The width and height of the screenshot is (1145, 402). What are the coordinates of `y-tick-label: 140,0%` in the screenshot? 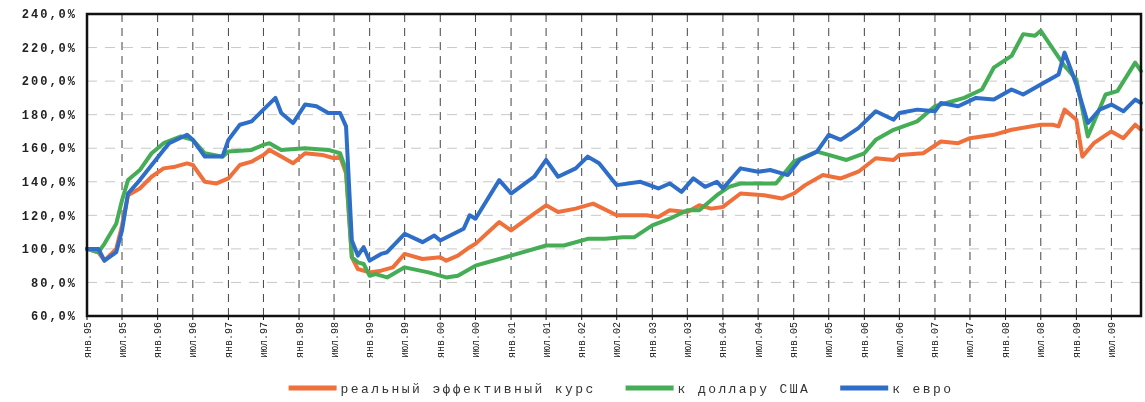 It's located at (49, 182).